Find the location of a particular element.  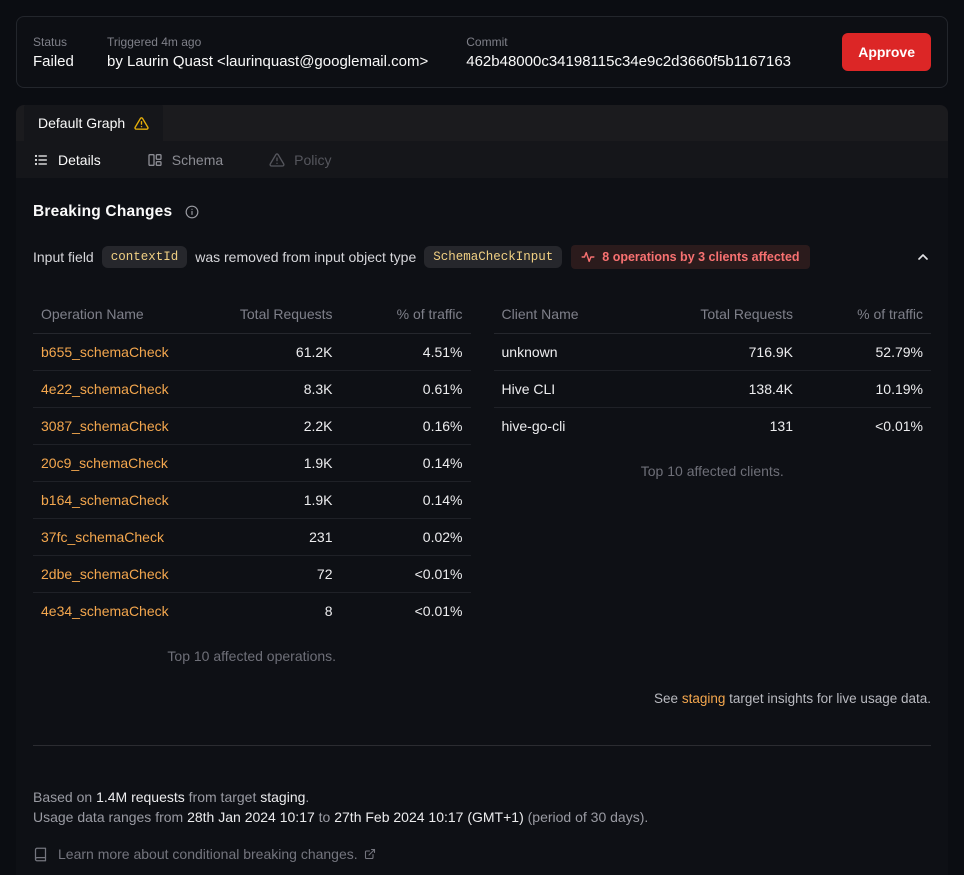

operation-link: b655_schemaCheck is located at coordinates (105, 352).